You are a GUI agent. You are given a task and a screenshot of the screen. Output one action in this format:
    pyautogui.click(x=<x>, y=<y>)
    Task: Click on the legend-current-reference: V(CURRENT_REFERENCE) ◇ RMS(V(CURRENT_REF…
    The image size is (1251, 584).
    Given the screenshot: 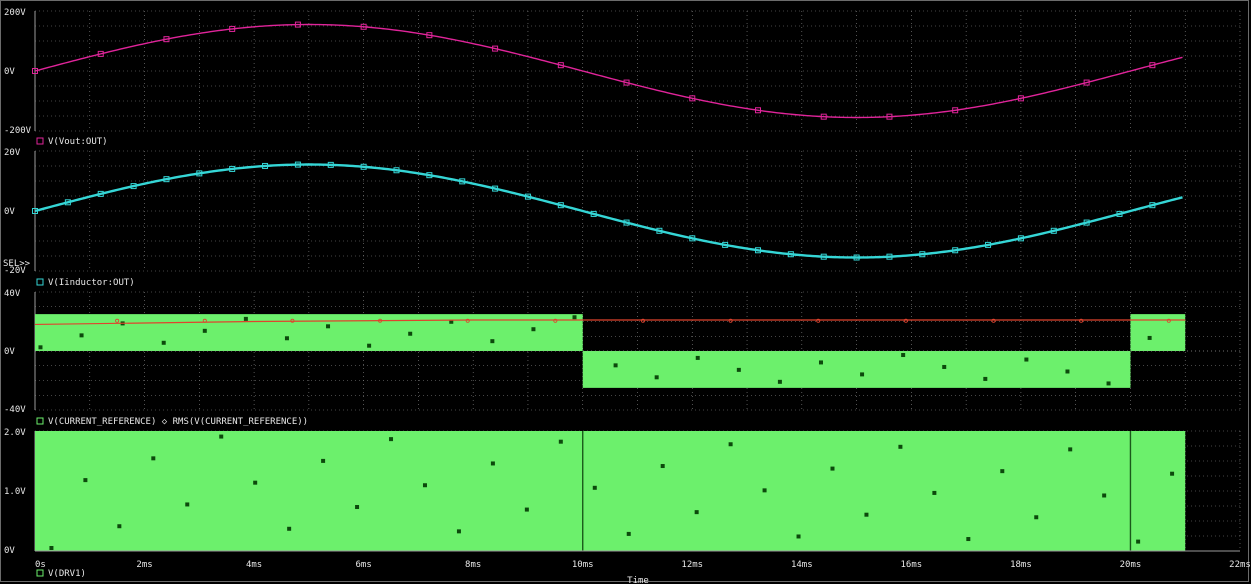 What is the action you would take?
    pyautogui.click(x=172, y=422)
    